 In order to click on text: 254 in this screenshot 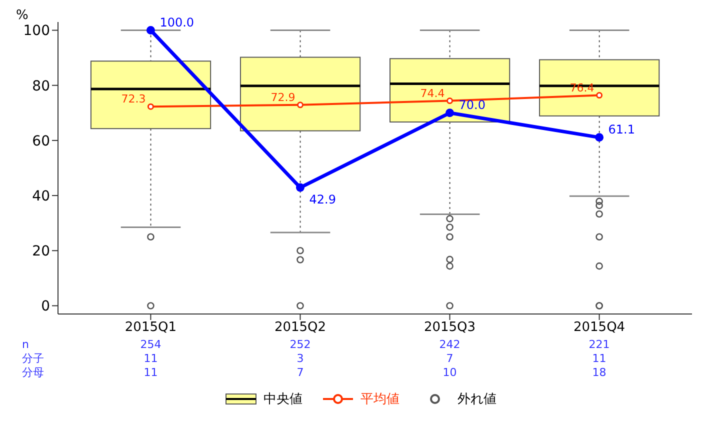, I will do `click(150, 345)`.